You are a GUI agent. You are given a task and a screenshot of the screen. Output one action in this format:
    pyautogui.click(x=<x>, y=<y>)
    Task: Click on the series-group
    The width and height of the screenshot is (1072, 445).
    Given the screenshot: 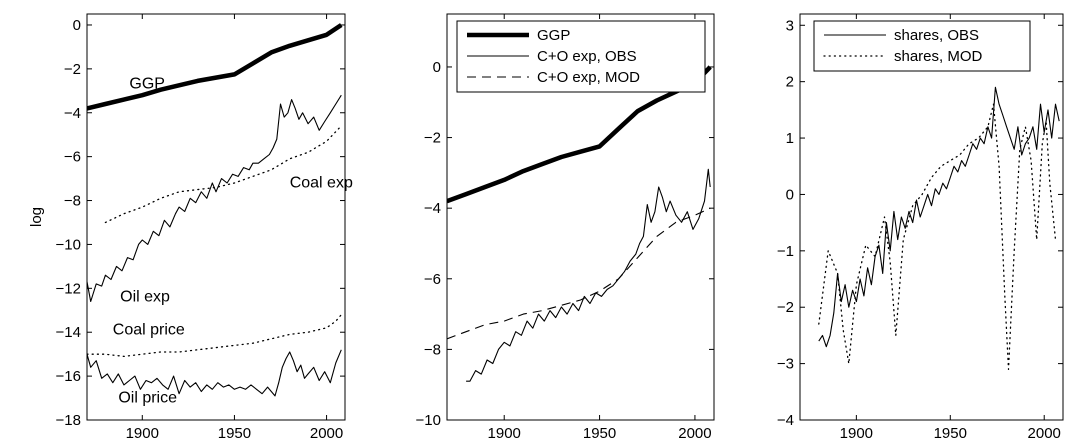 What is the action you would take?
    pyautogui.click(x=939, y=228)
    